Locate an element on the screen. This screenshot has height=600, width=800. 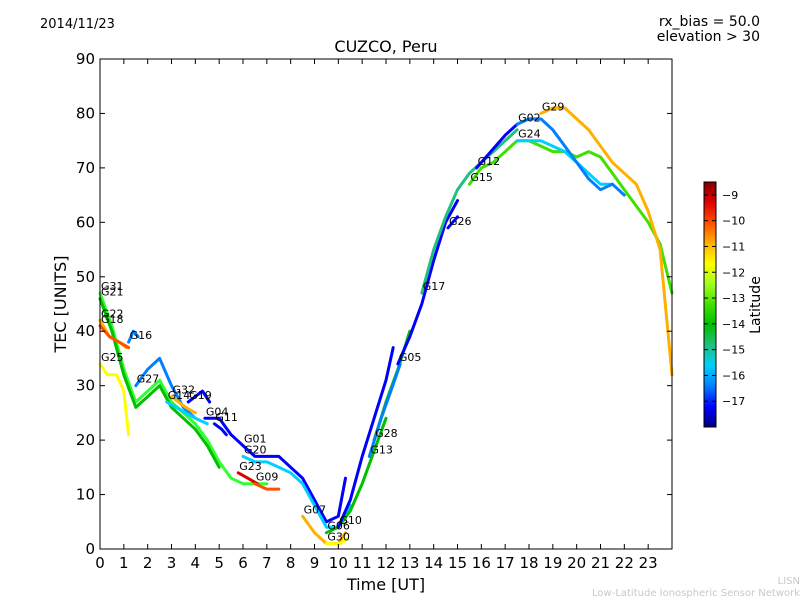
series-line-g16 is located at coordinates (133, 336).